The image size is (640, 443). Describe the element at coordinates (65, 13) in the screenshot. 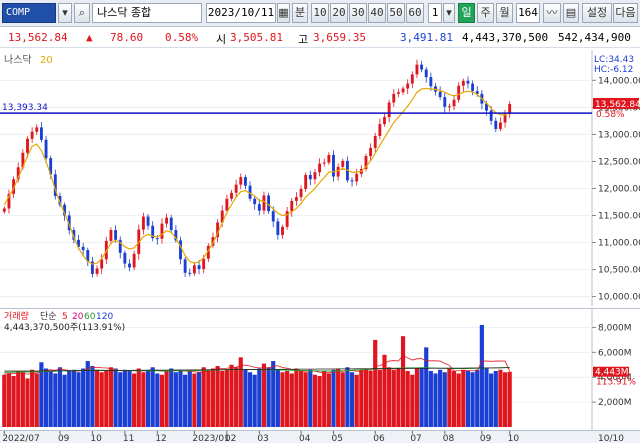

I see `chevron-down-icon: ▾` at that location.